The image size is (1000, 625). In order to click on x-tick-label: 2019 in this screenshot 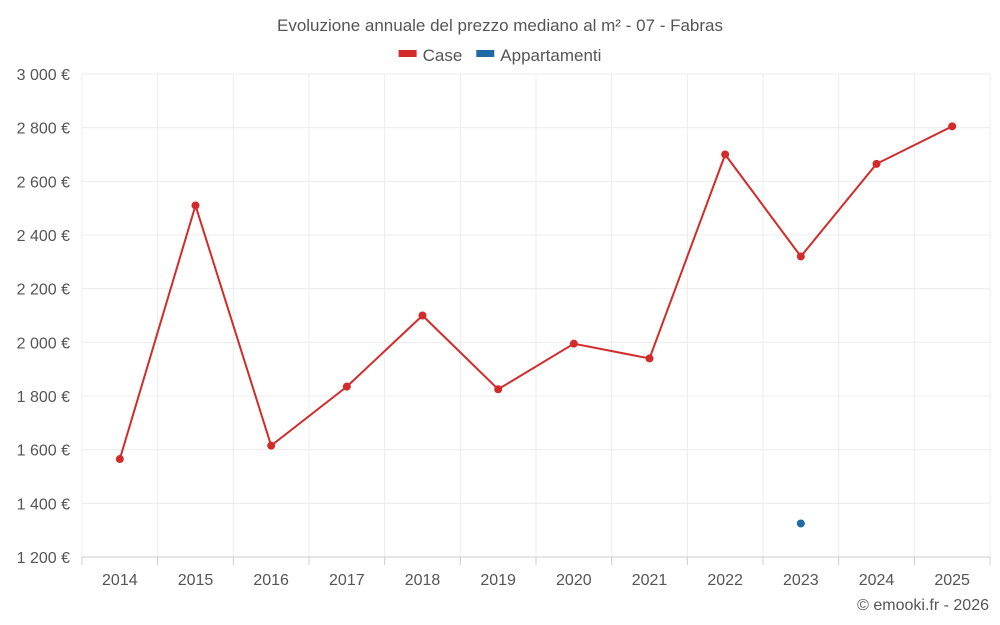, I will do `click(498, 580)`.